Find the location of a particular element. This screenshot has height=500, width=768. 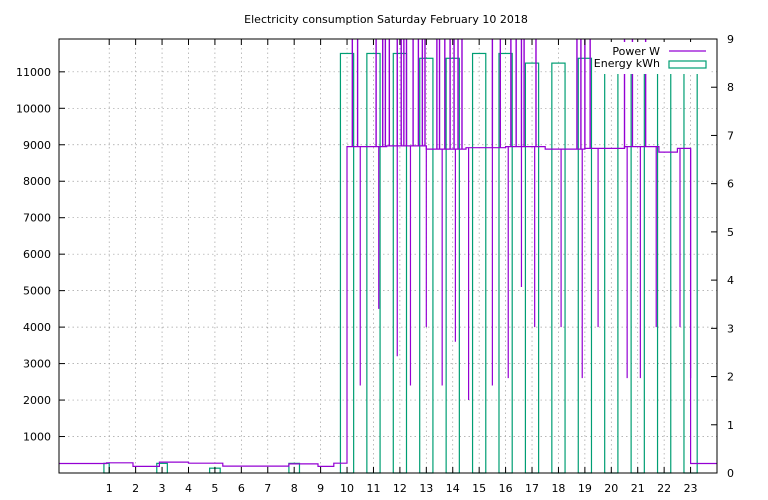

y2-tick-label: 0 is located at coordinates (730, 473).